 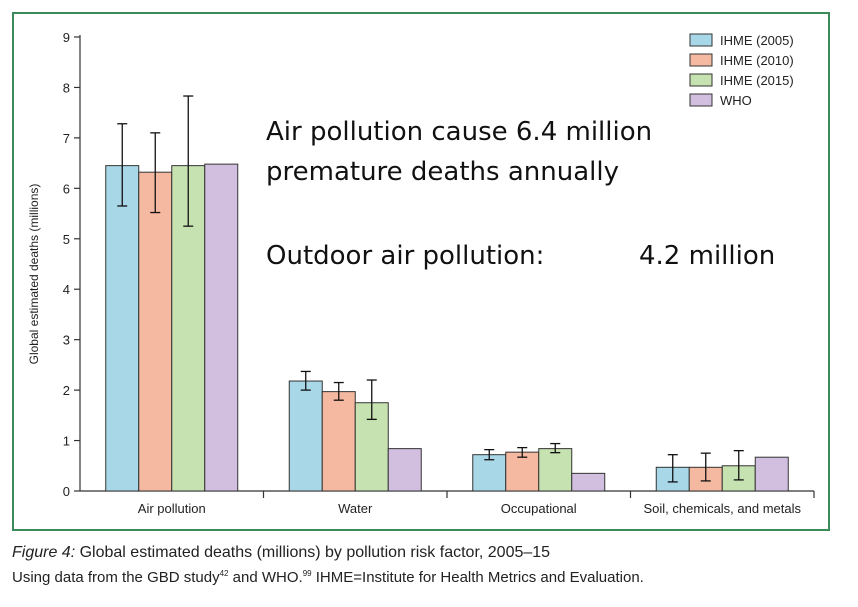 What do you see at coordinates (757, 60) in the screenshot?
I see `legend-label: IHME (2010)` at bounding box center [757, 60].